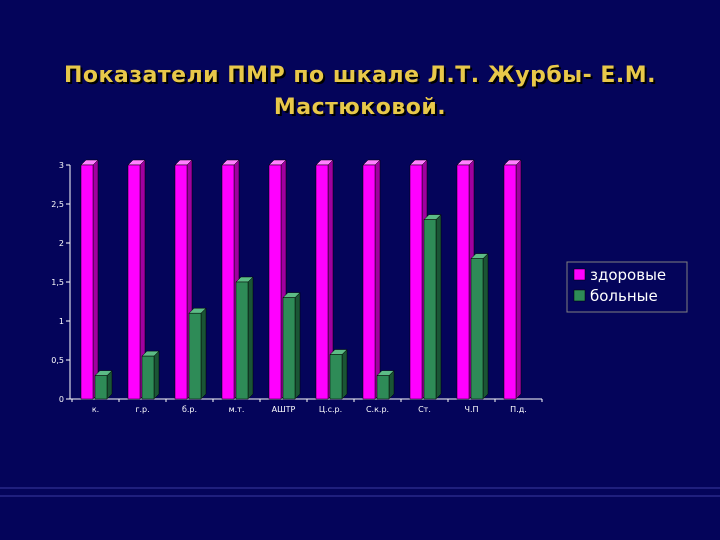 The image size is (720, 540). Describe the element at coordinates (95, 409) in the screenshot. I see `x-tick-label: к.` at that location.